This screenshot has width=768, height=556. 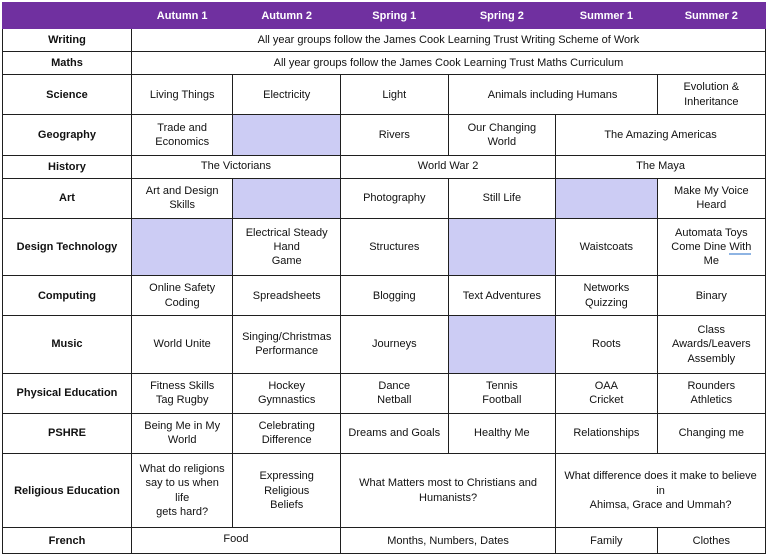 What do you see at coordinates (182, 198) in the screenshot?
I see `topic-cell: Art and Design Skills` at bounding box center [182, 198].